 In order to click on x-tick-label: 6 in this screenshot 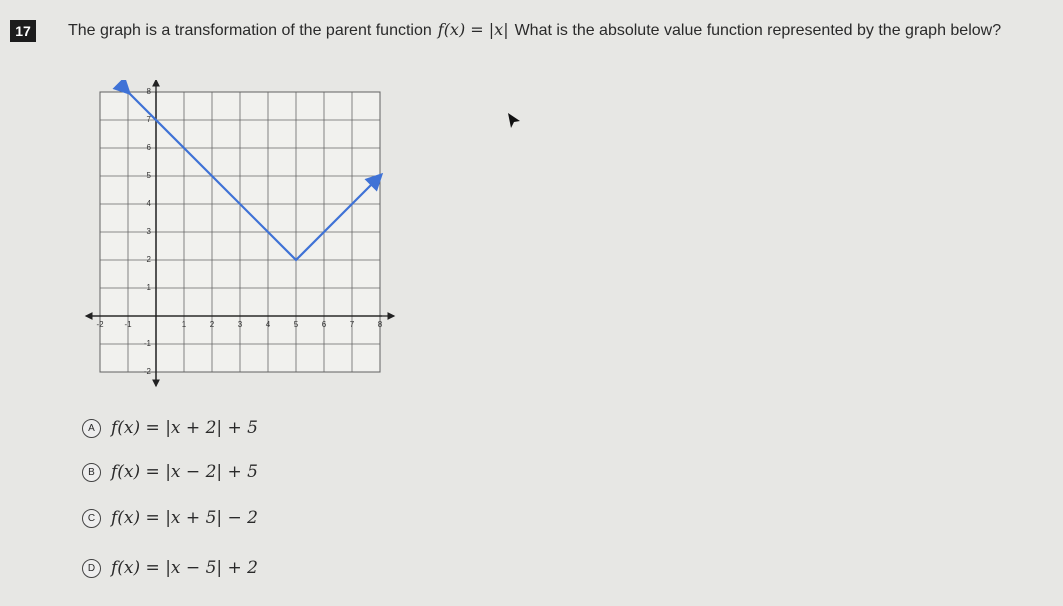, I will do `click(324, 324)`.